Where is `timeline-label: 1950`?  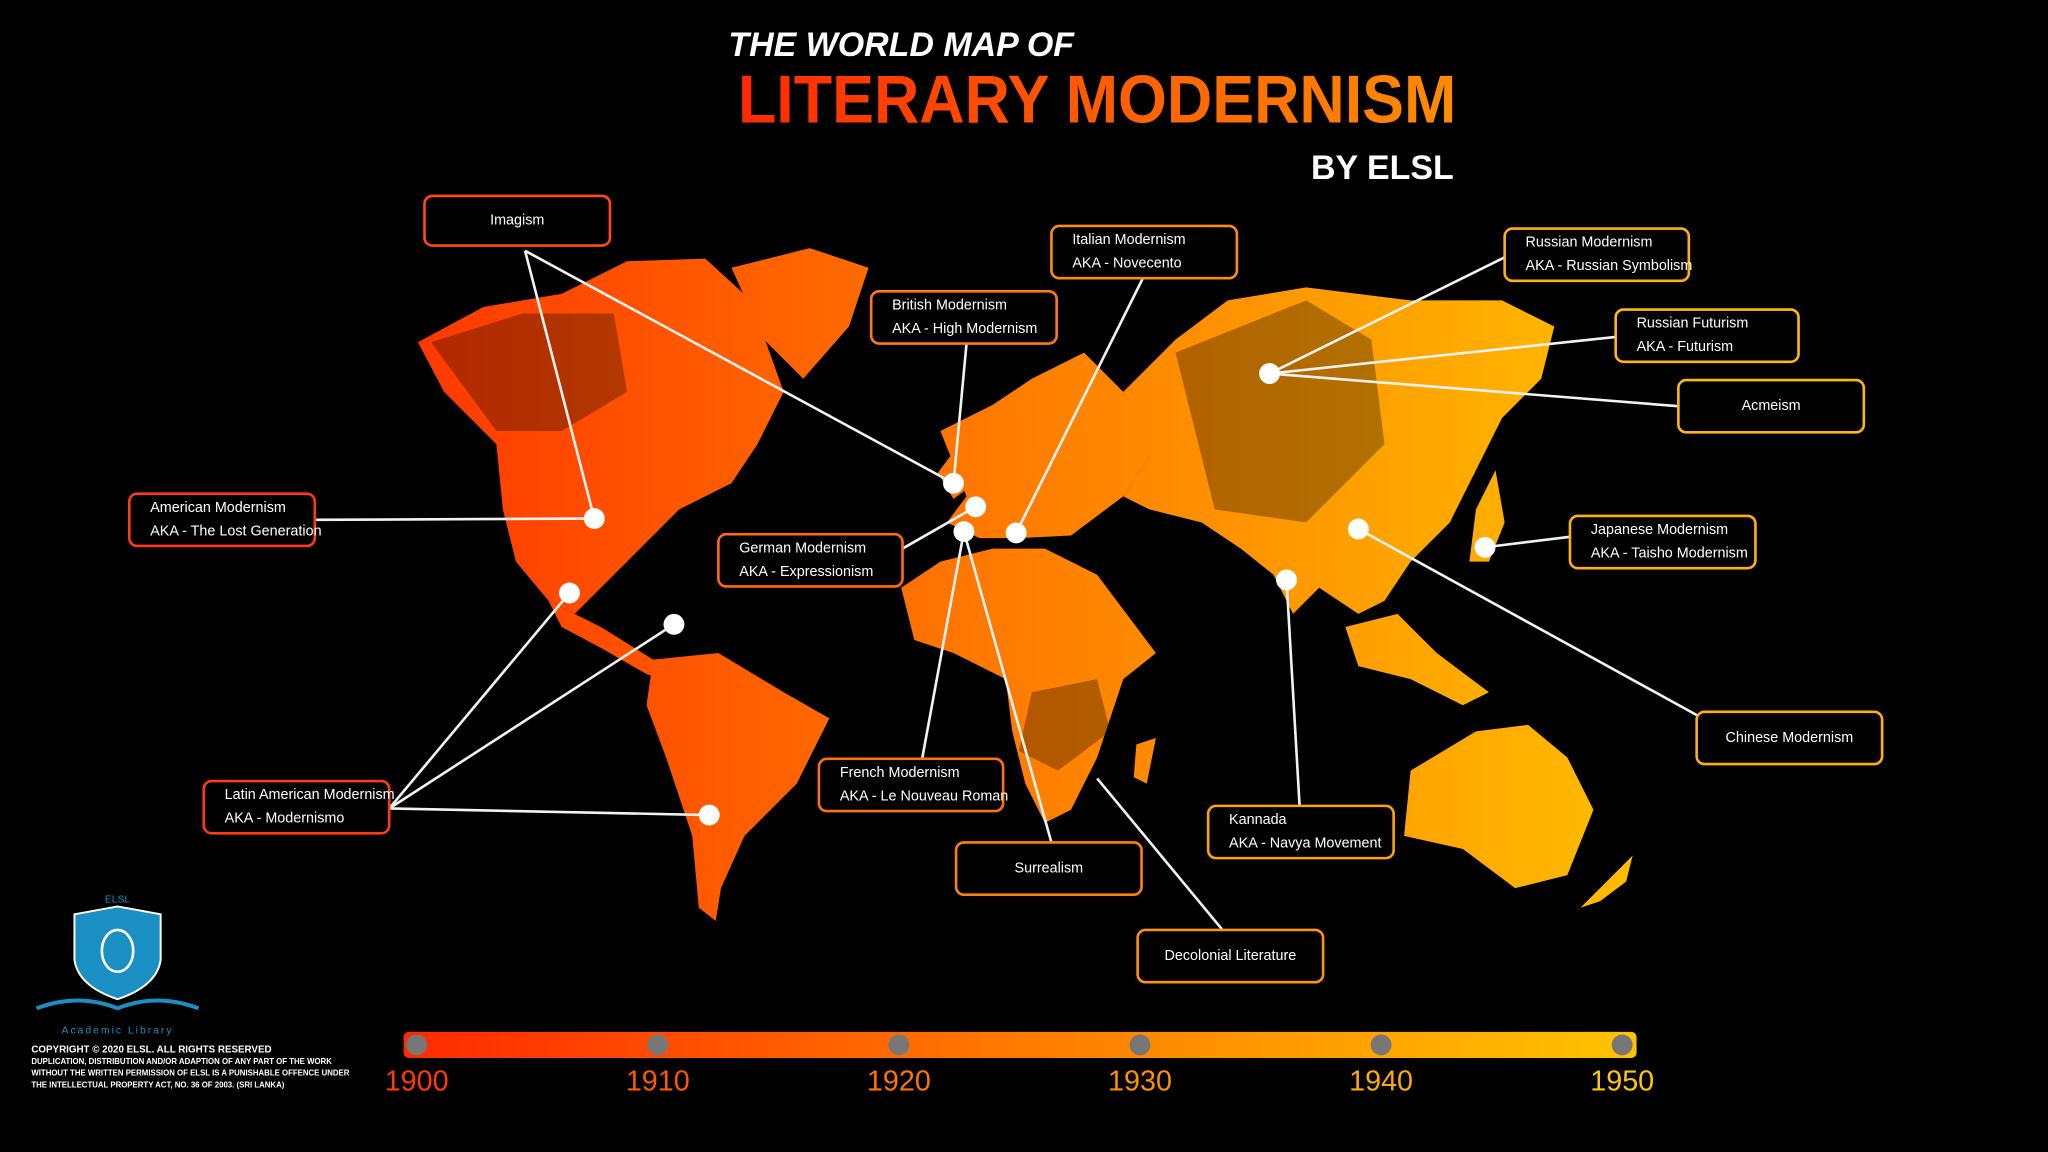 timeline-label: 1950 is located at coordinates (1622, 1081).